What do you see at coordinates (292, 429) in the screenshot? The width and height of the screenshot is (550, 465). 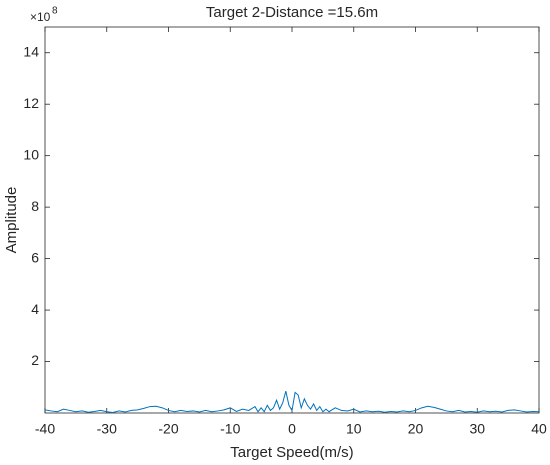 I see `x-tick-label: 0` at bounding box center [292, 429].